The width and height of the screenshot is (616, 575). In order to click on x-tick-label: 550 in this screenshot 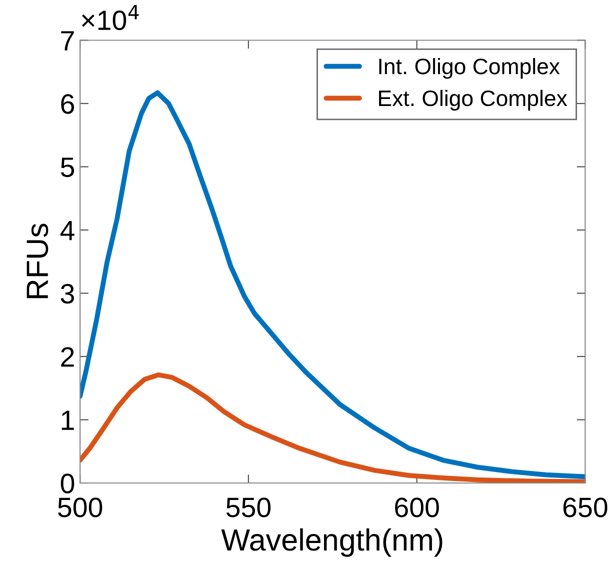, I will do `click(248, 508)`.